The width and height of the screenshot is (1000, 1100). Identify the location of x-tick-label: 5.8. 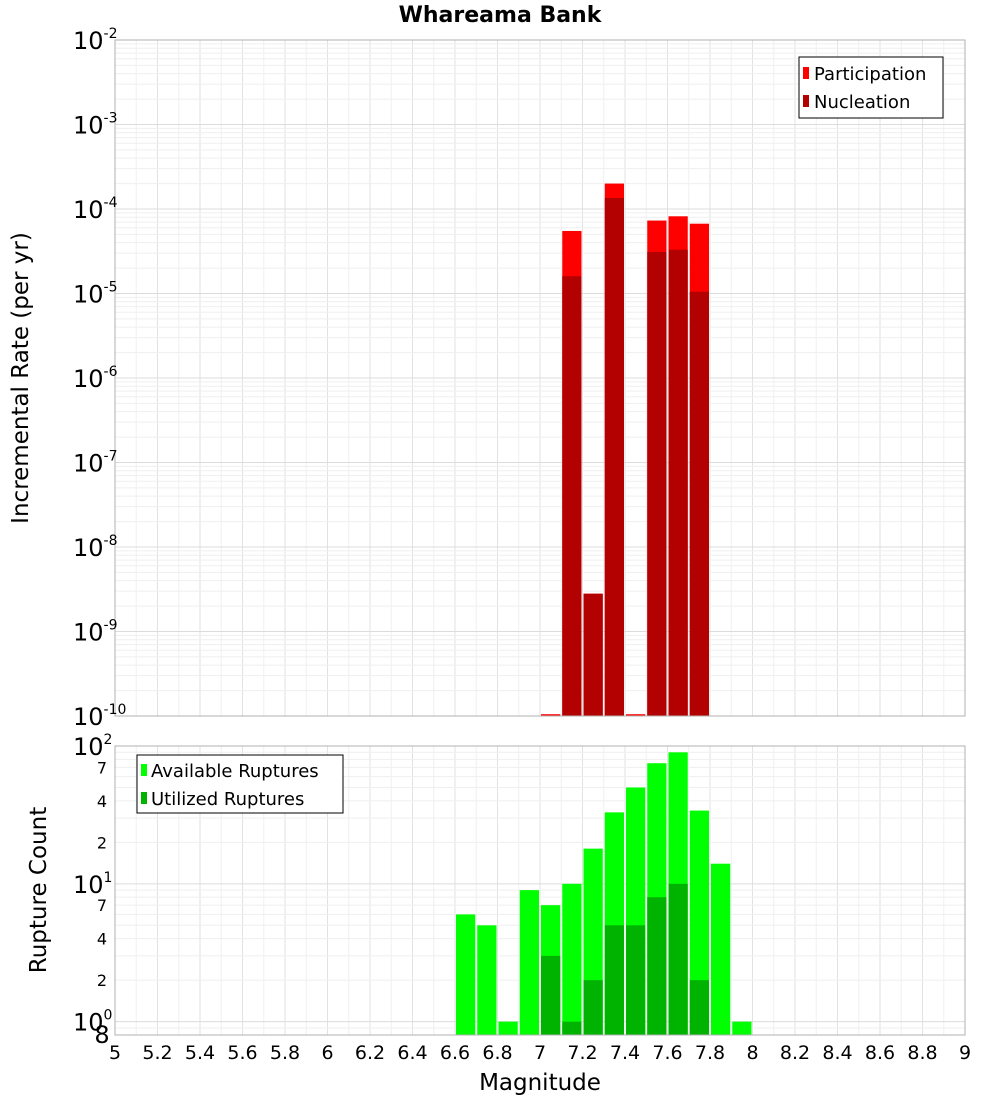
(285, 1053).